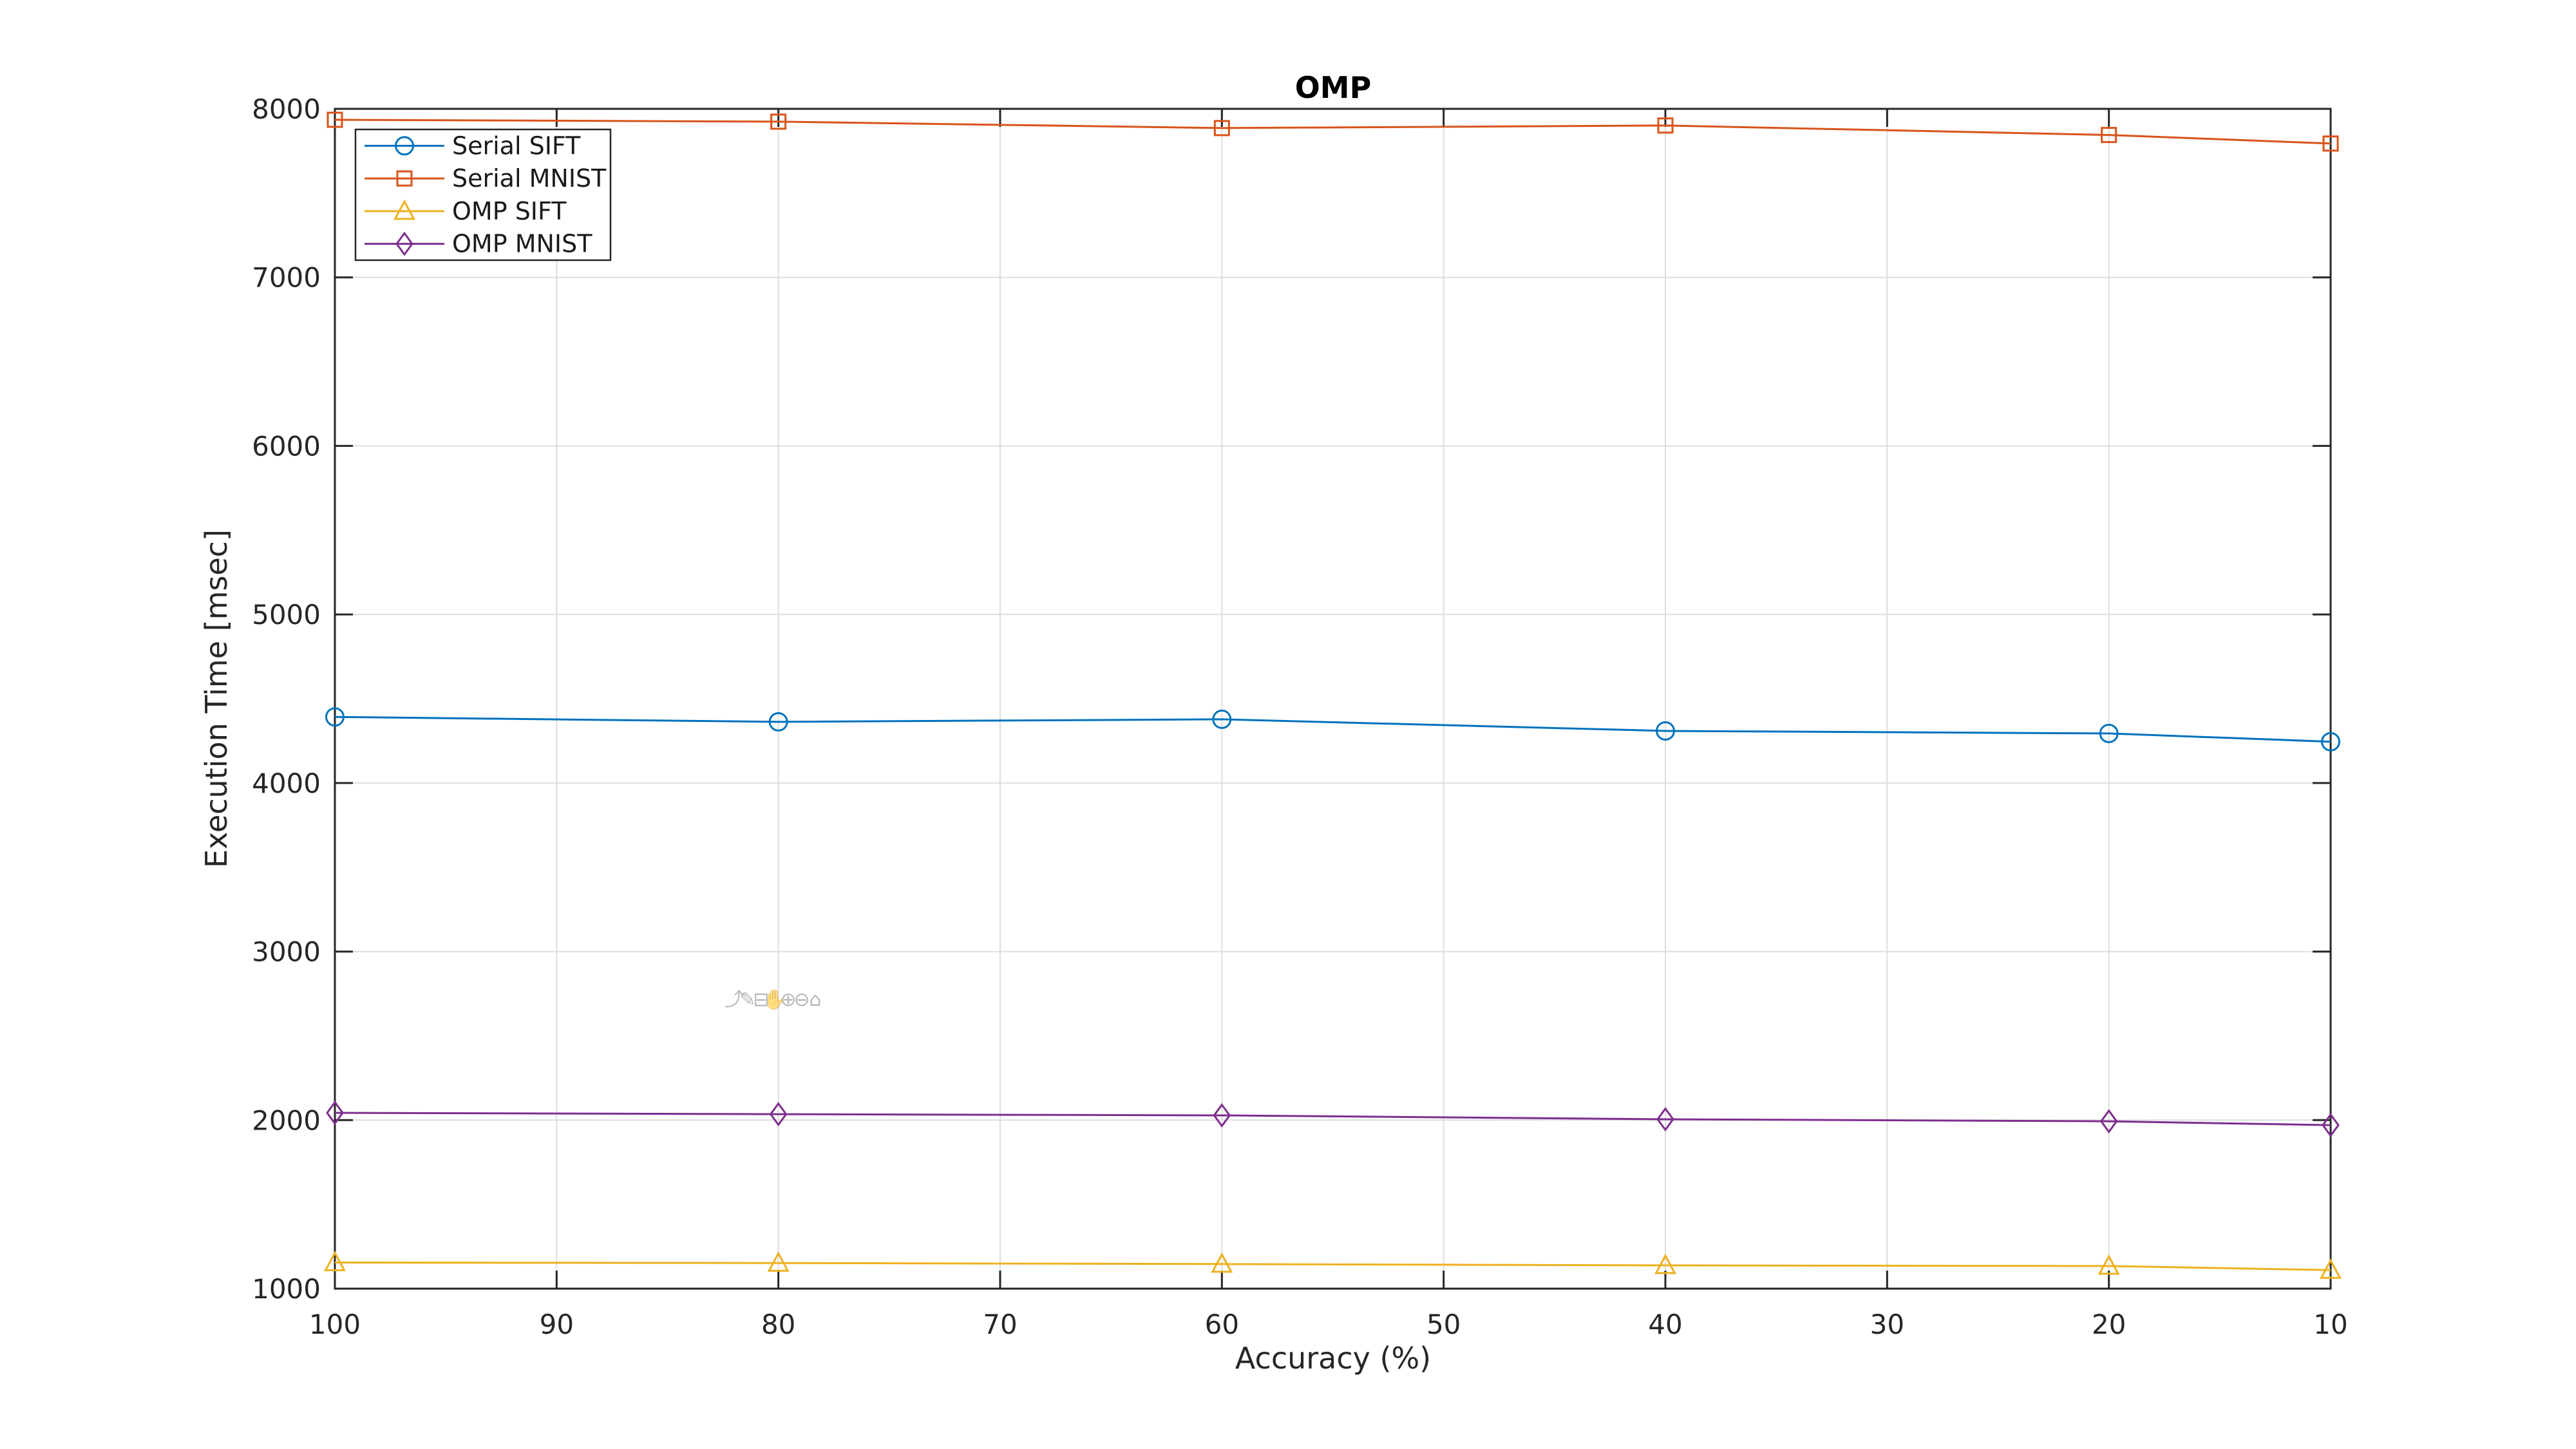  I want to click on y-axis-label: Execution Time [msec], so click(216, 698).